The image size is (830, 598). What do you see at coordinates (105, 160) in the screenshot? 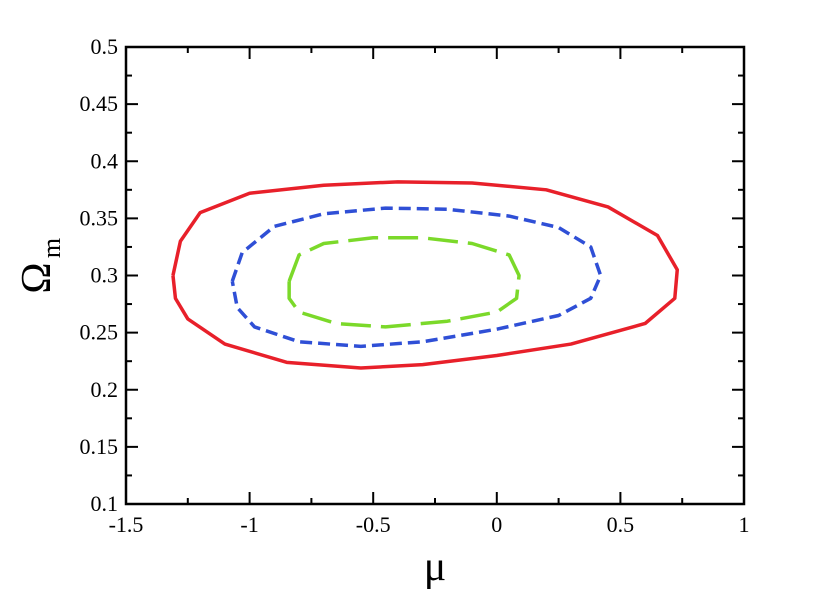
I see `y-tick-label: 0.4` at bounding box center [105, 160].